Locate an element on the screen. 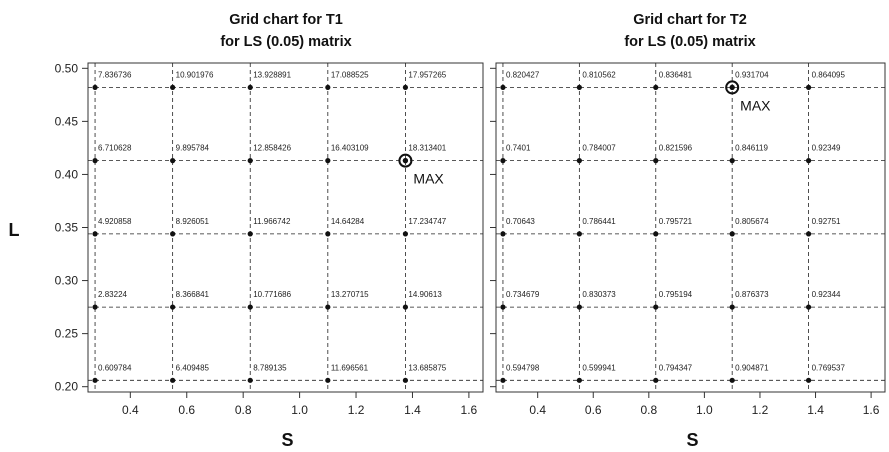 This screenshot has width=889, height=452. data-value-label: 0.734679 is located at coordinates (523, 294).